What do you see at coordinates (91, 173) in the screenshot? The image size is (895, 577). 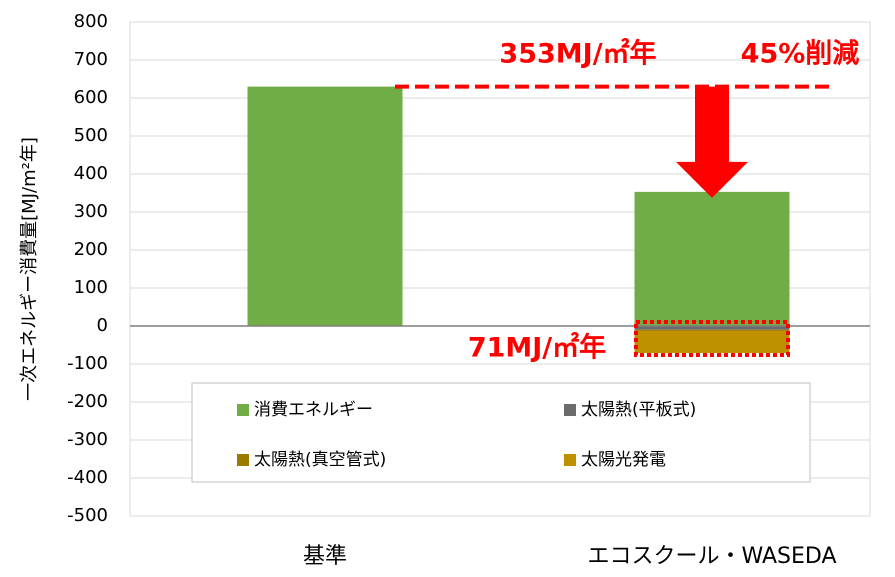 I see `y-tick-label: 400` at bounding box center [91, 173].